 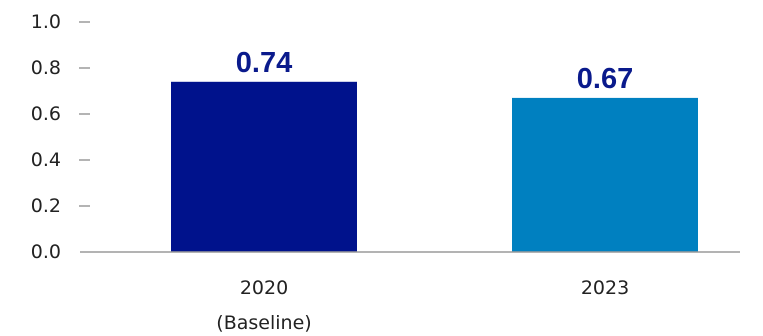 I want to click on y-axis: 0.0 0.2 0.4 0.6 0.8 1.0, so click(x=60, y=137).